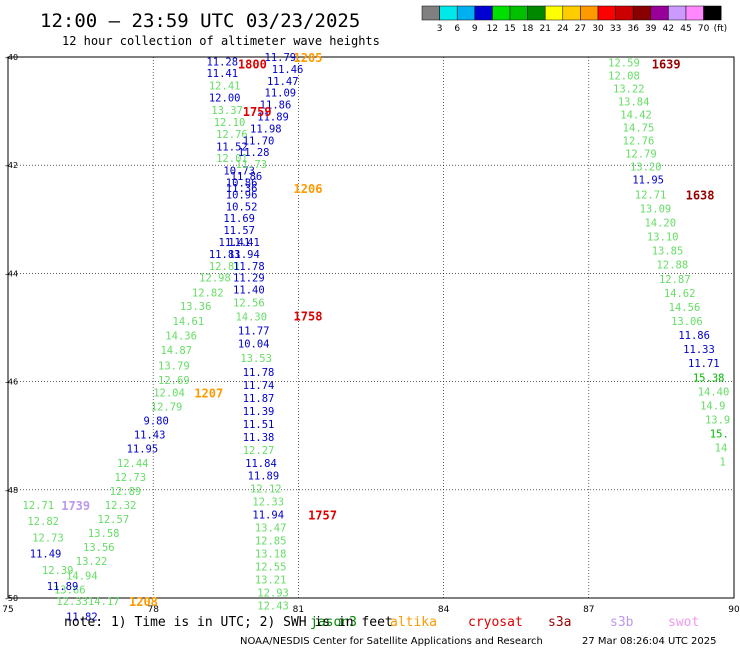 Image resolution: width=740 pixels, height=650 pixels. I want to click on wave-height-label: 12.85, so click(271, 542).